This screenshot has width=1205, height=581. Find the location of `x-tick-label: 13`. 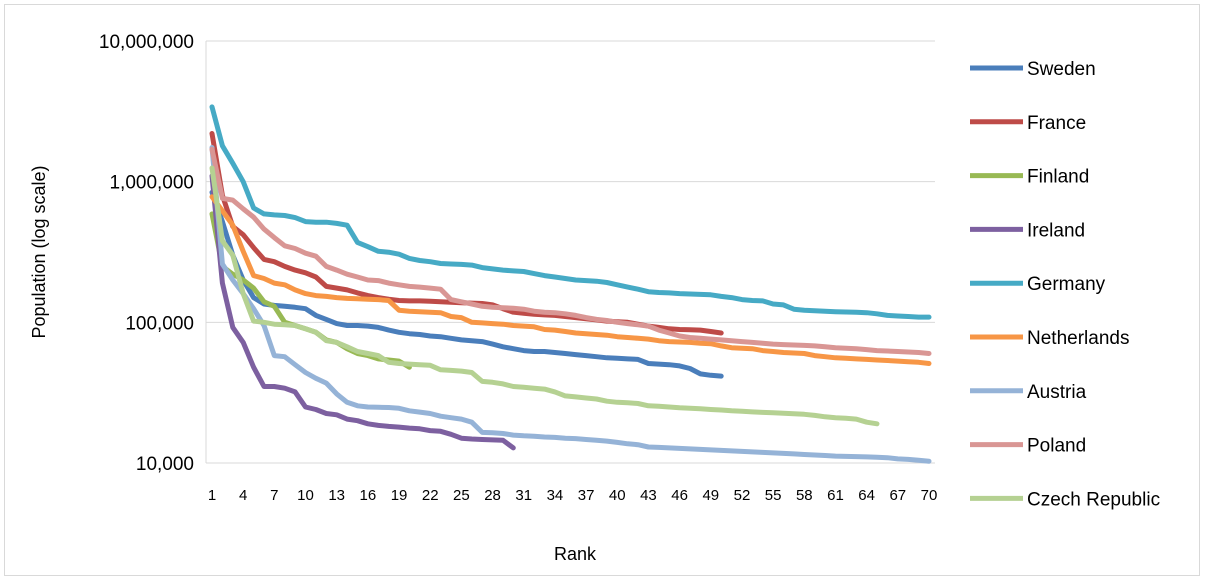

x-tick-label: 13 is located at coordinates (336, 495).